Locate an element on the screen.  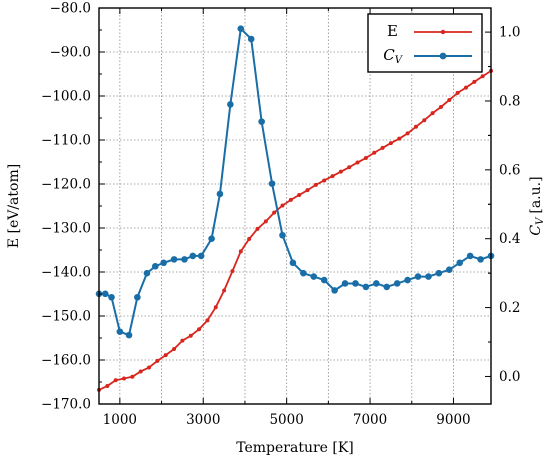
legend-sample-cv is located at coordinates (443, 56).